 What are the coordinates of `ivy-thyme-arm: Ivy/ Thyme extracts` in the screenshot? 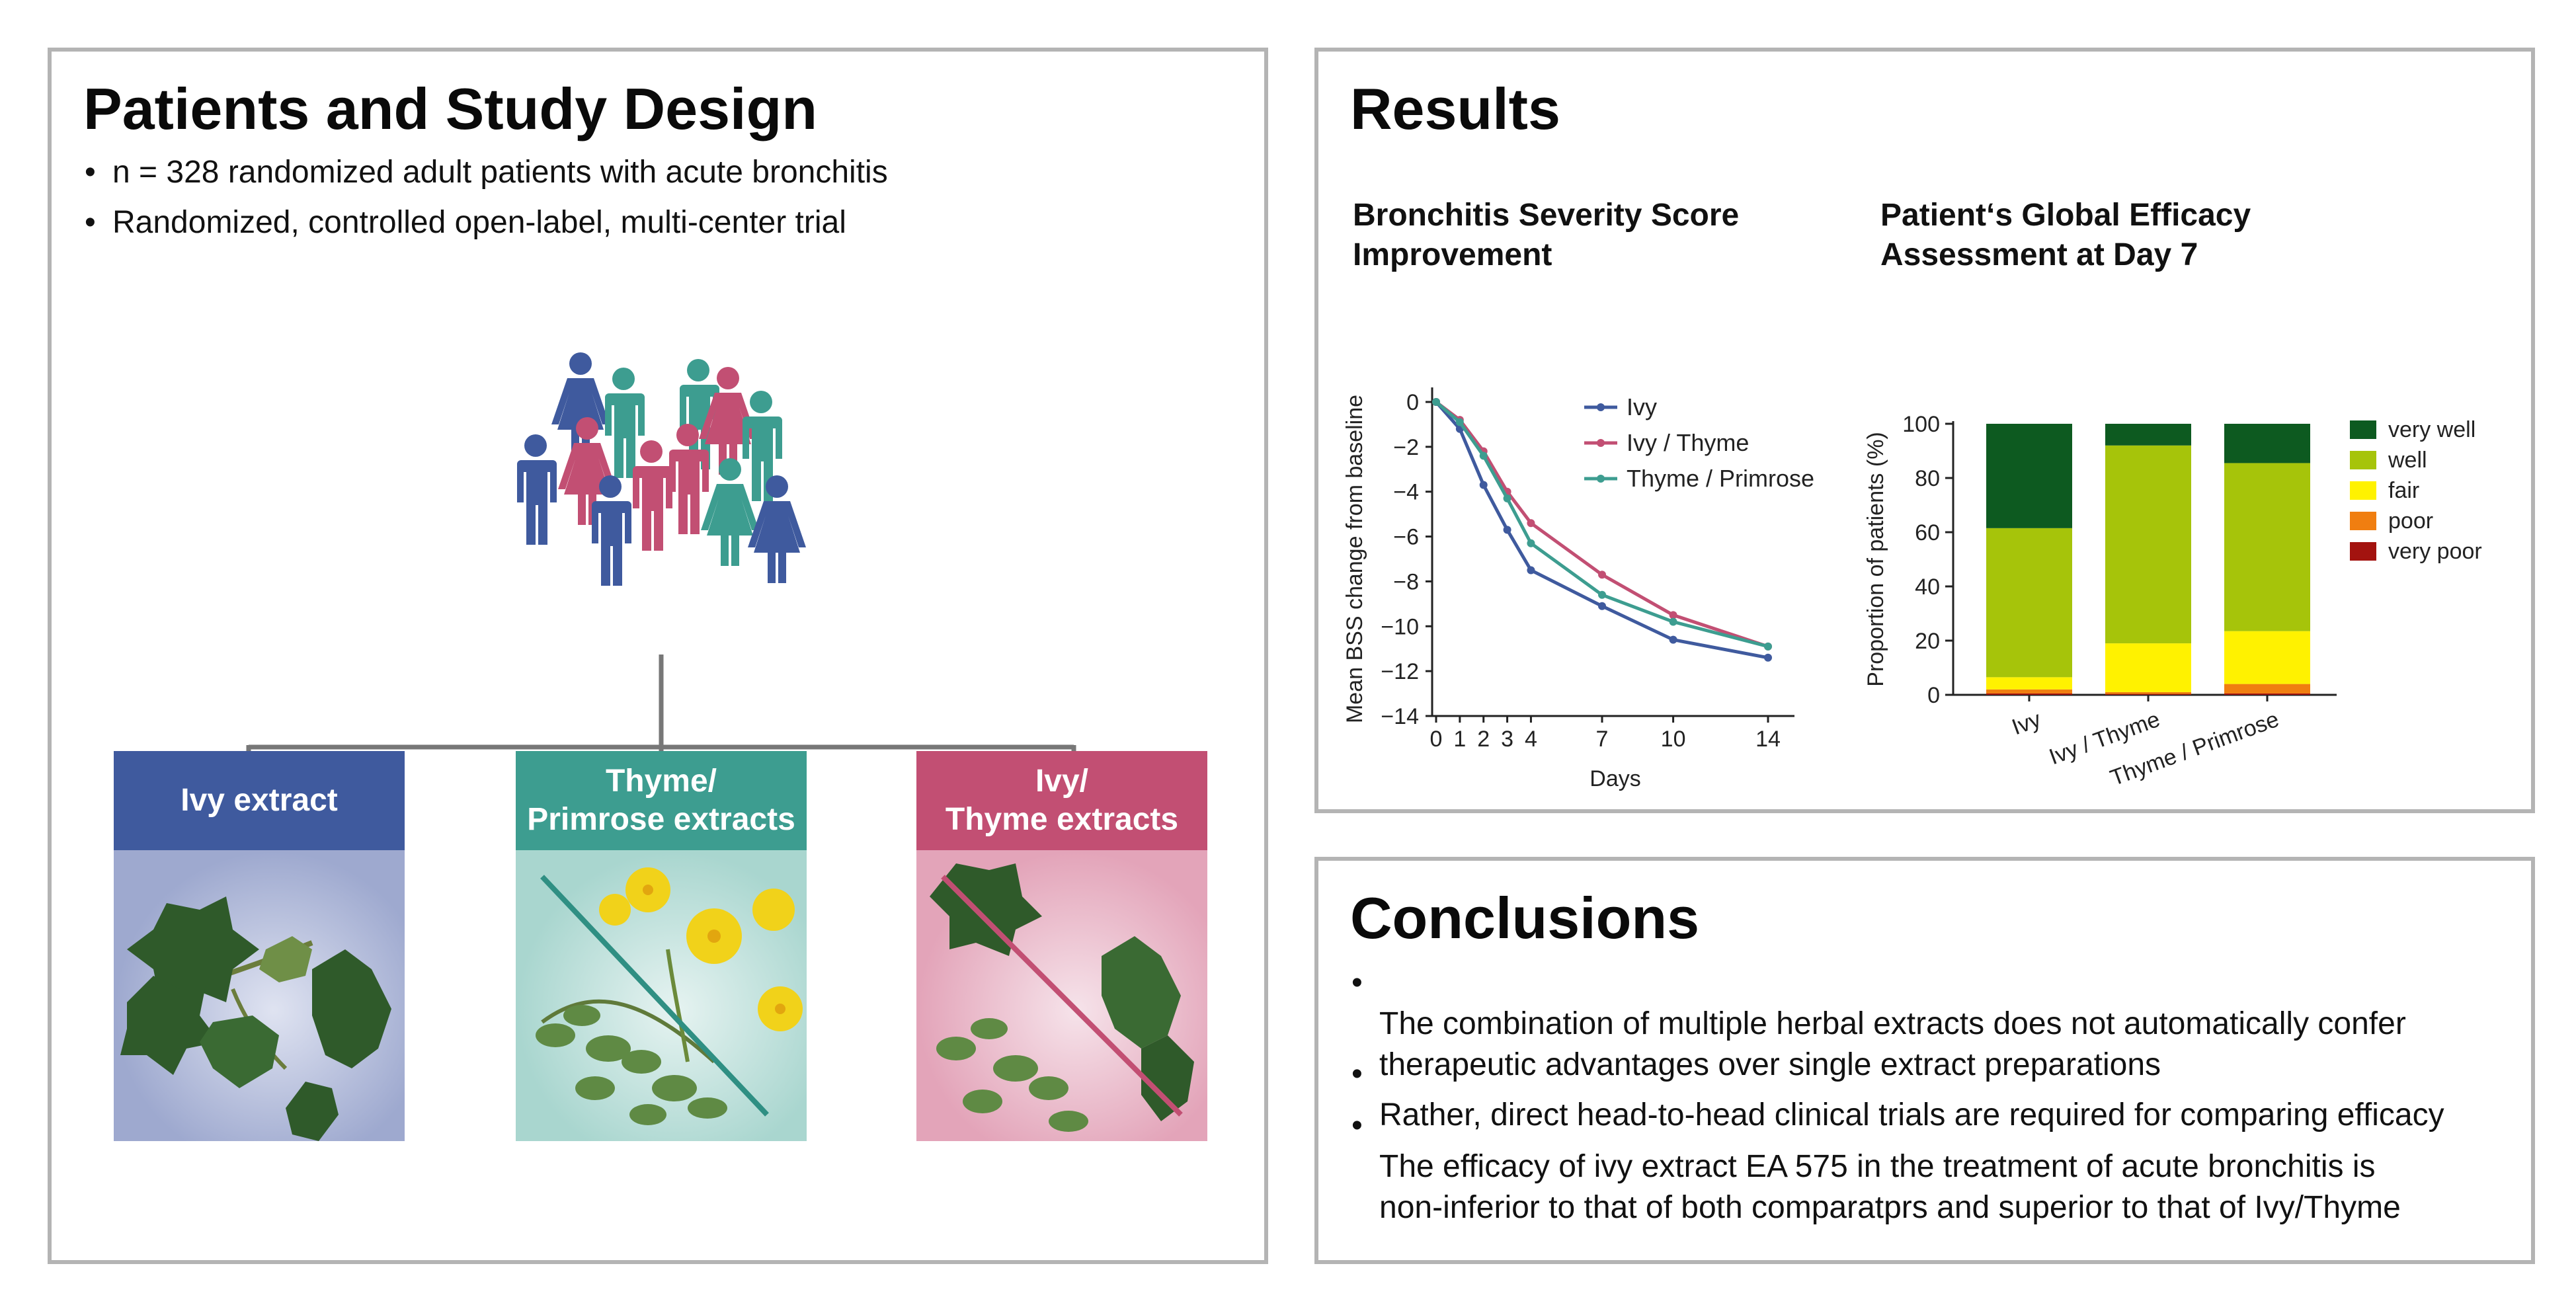 It's located at (1062, 946).